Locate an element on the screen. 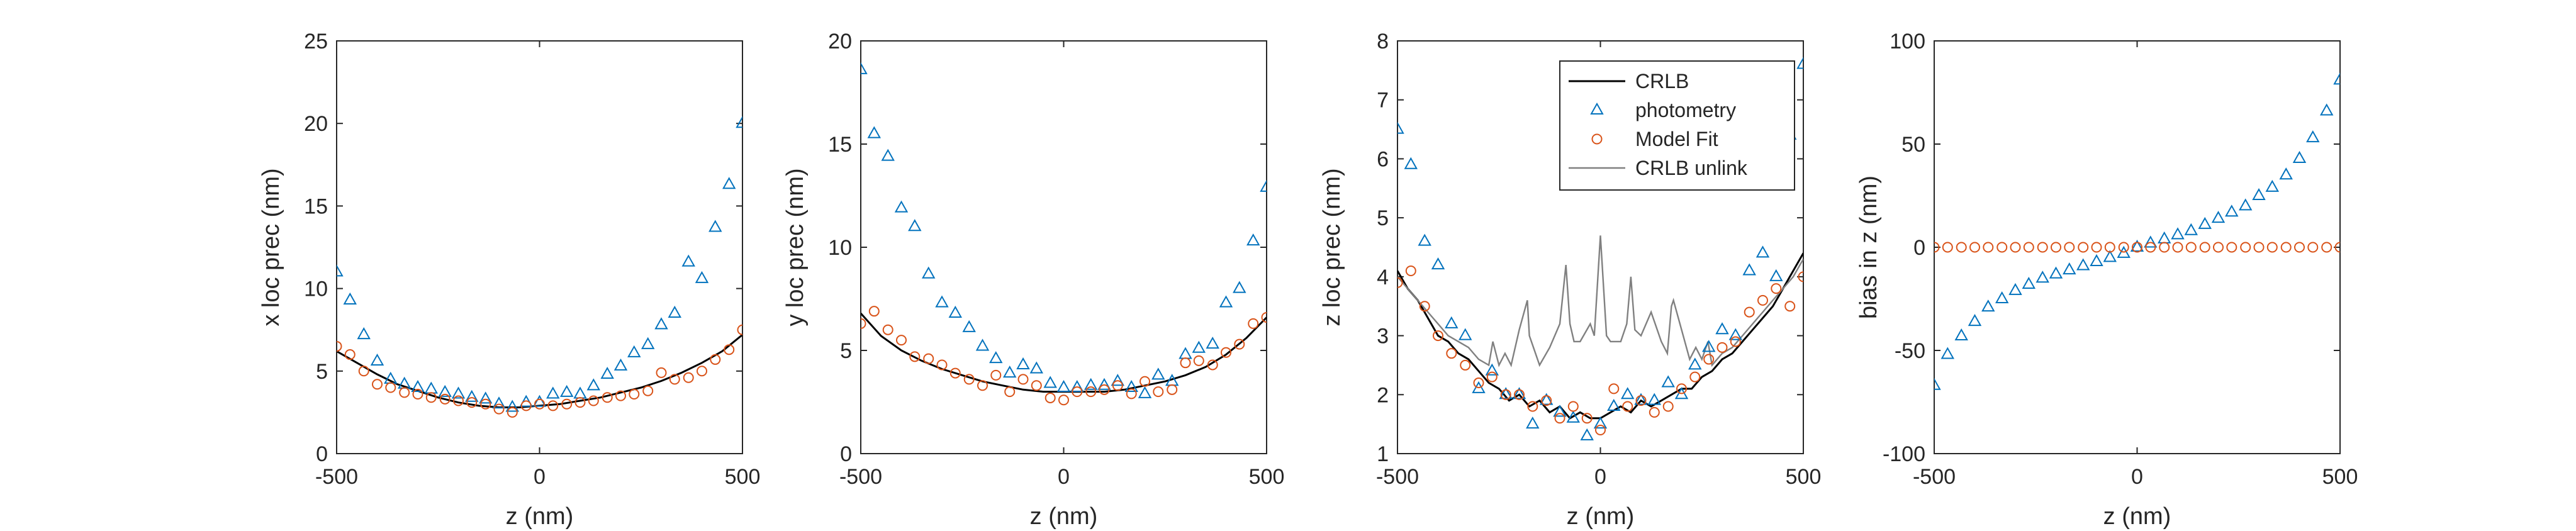 This screenshot has width=2576, height=531. y-tick-label: 20 is located at coordinates (840, 41).